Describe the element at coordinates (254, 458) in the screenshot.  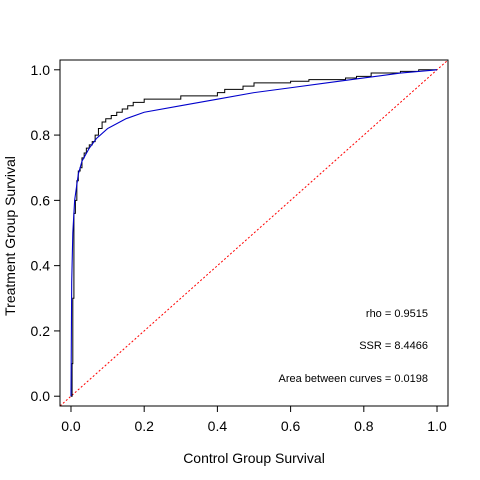
I see `x-axis-title: Control Group Survival` at that location.